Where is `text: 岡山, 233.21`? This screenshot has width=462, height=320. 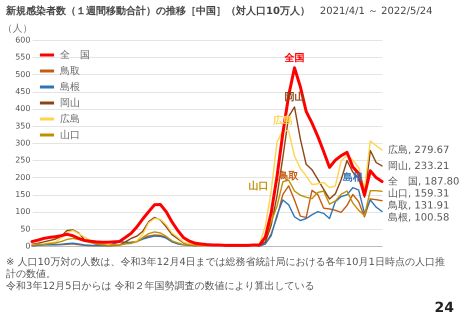 text: 岡山, 233.21 is located at coordinates (419, 166).